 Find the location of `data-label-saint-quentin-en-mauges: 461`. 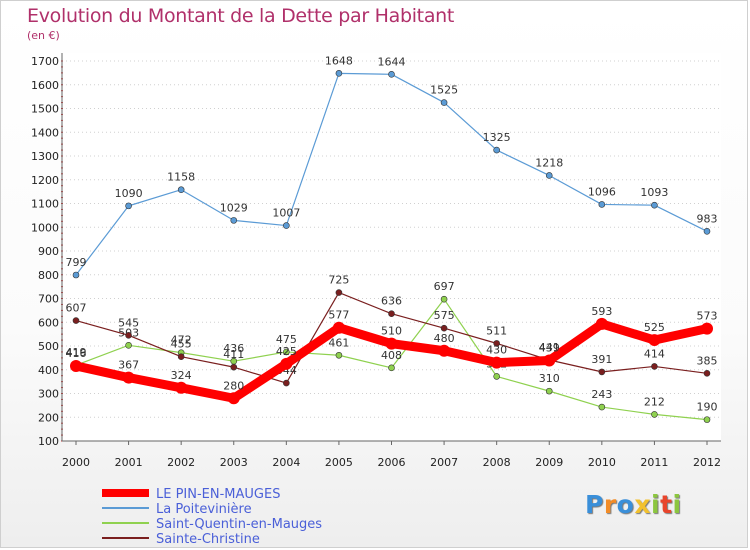

data-label-saint-quentin-en-mauges: 461 is located at coordinates (338, 342).